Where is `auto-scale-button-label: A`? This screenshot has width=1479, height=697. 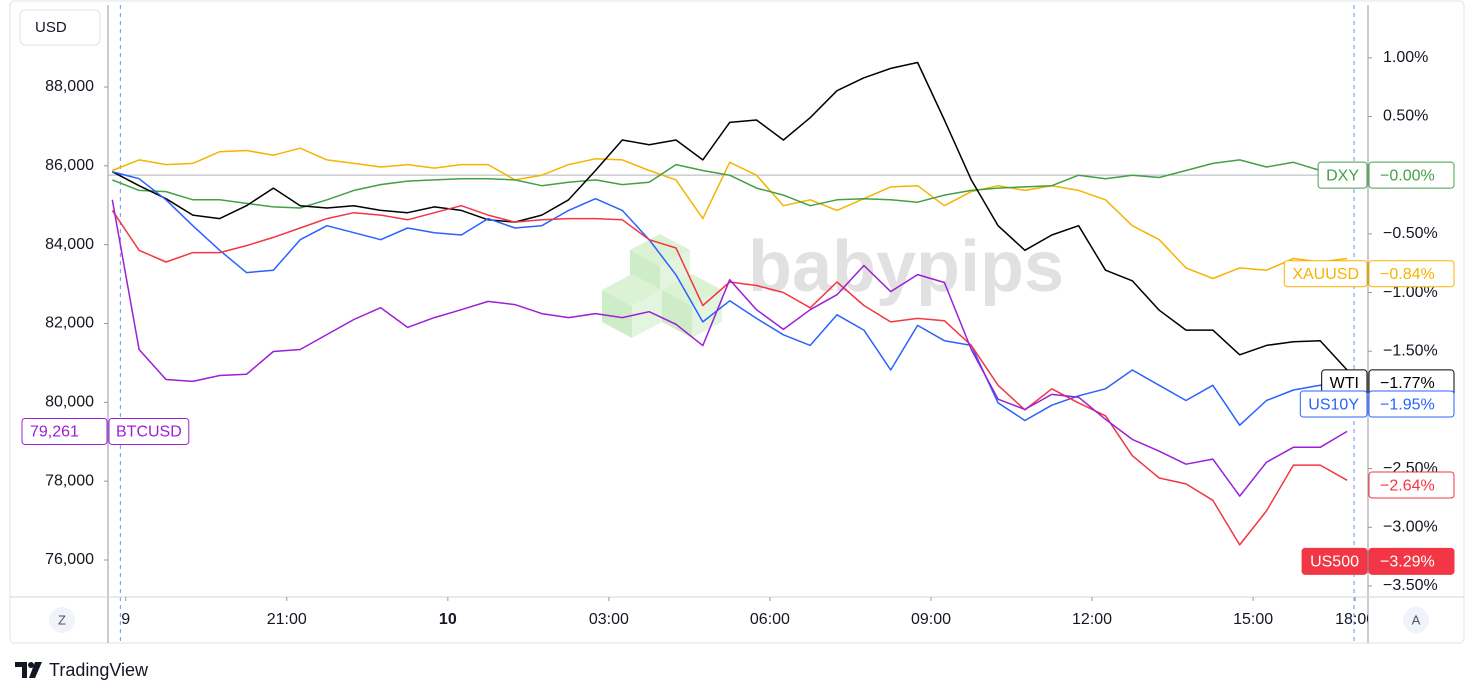 auto-scale-button-label: A is located at coordinates (1416, 619).